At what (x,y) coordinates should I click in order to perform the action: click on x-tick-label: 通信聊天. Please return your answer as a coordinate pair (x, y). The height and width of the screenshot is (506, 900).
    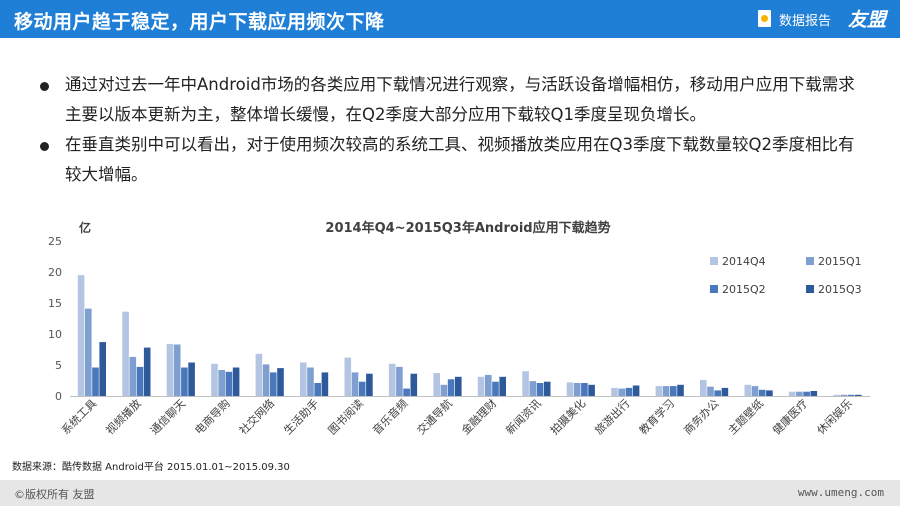
    Looking at the image, I should click on (167, 416).